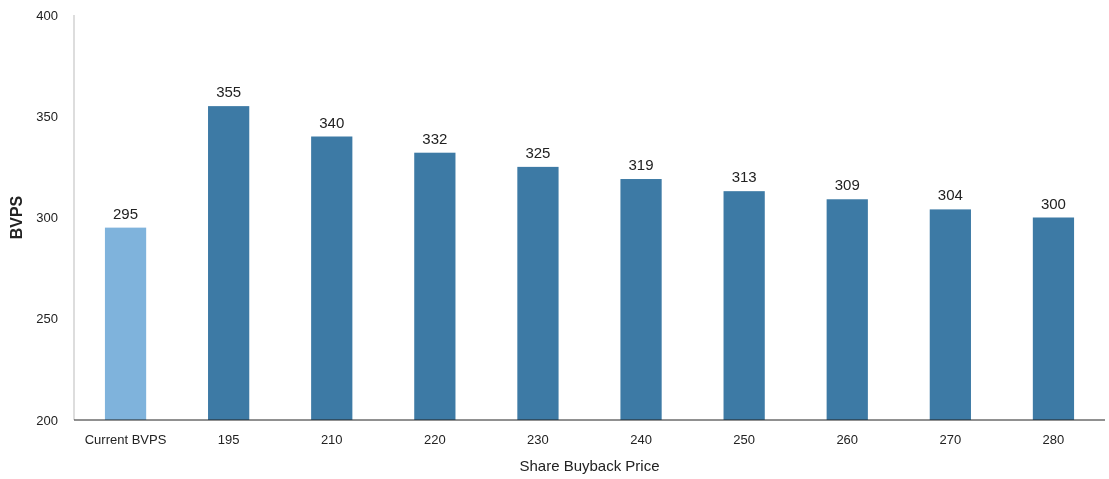 The height and width of the screenshot is (479, 1109). I want to click on x-tick-label: 210, so click(331, 439).